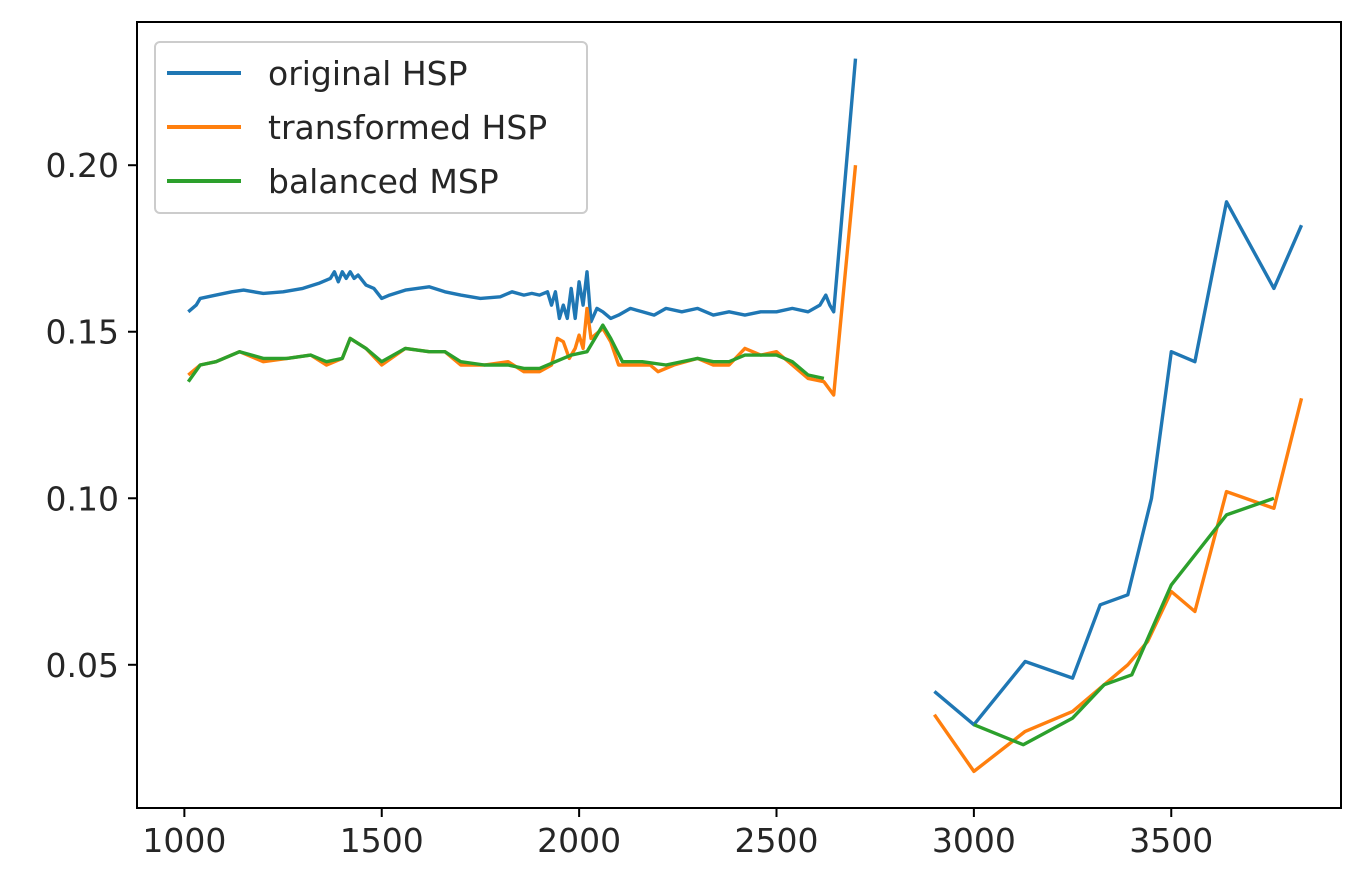  Describe the element at coordinates (184, 840) in the screenshot. I see `x-tick-label: 1000` at that location.